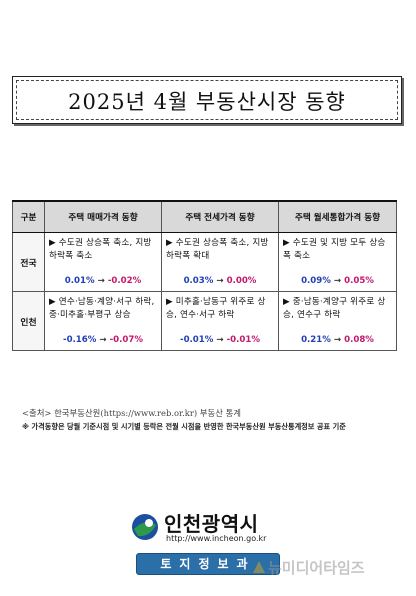 The width and height of the screenshot is (416, 596). I want to click on rate-change: -0.01% → -0.01%, so click(220, 340).